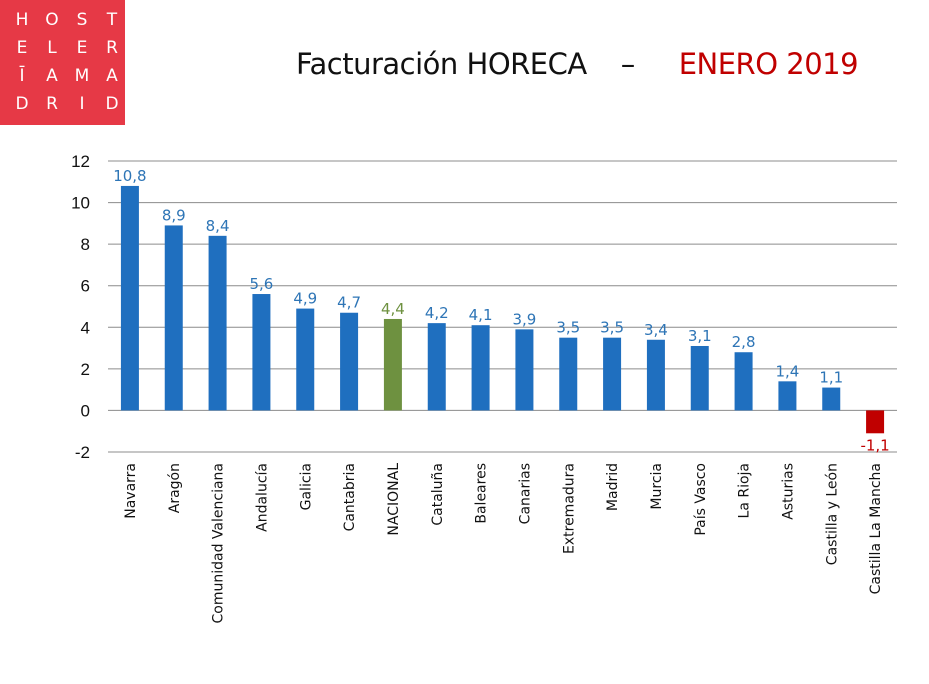  What do you see at coordinates (82, 76) in the screenshot?
I see `logo-letter: M` at bounding box center [82, 76].